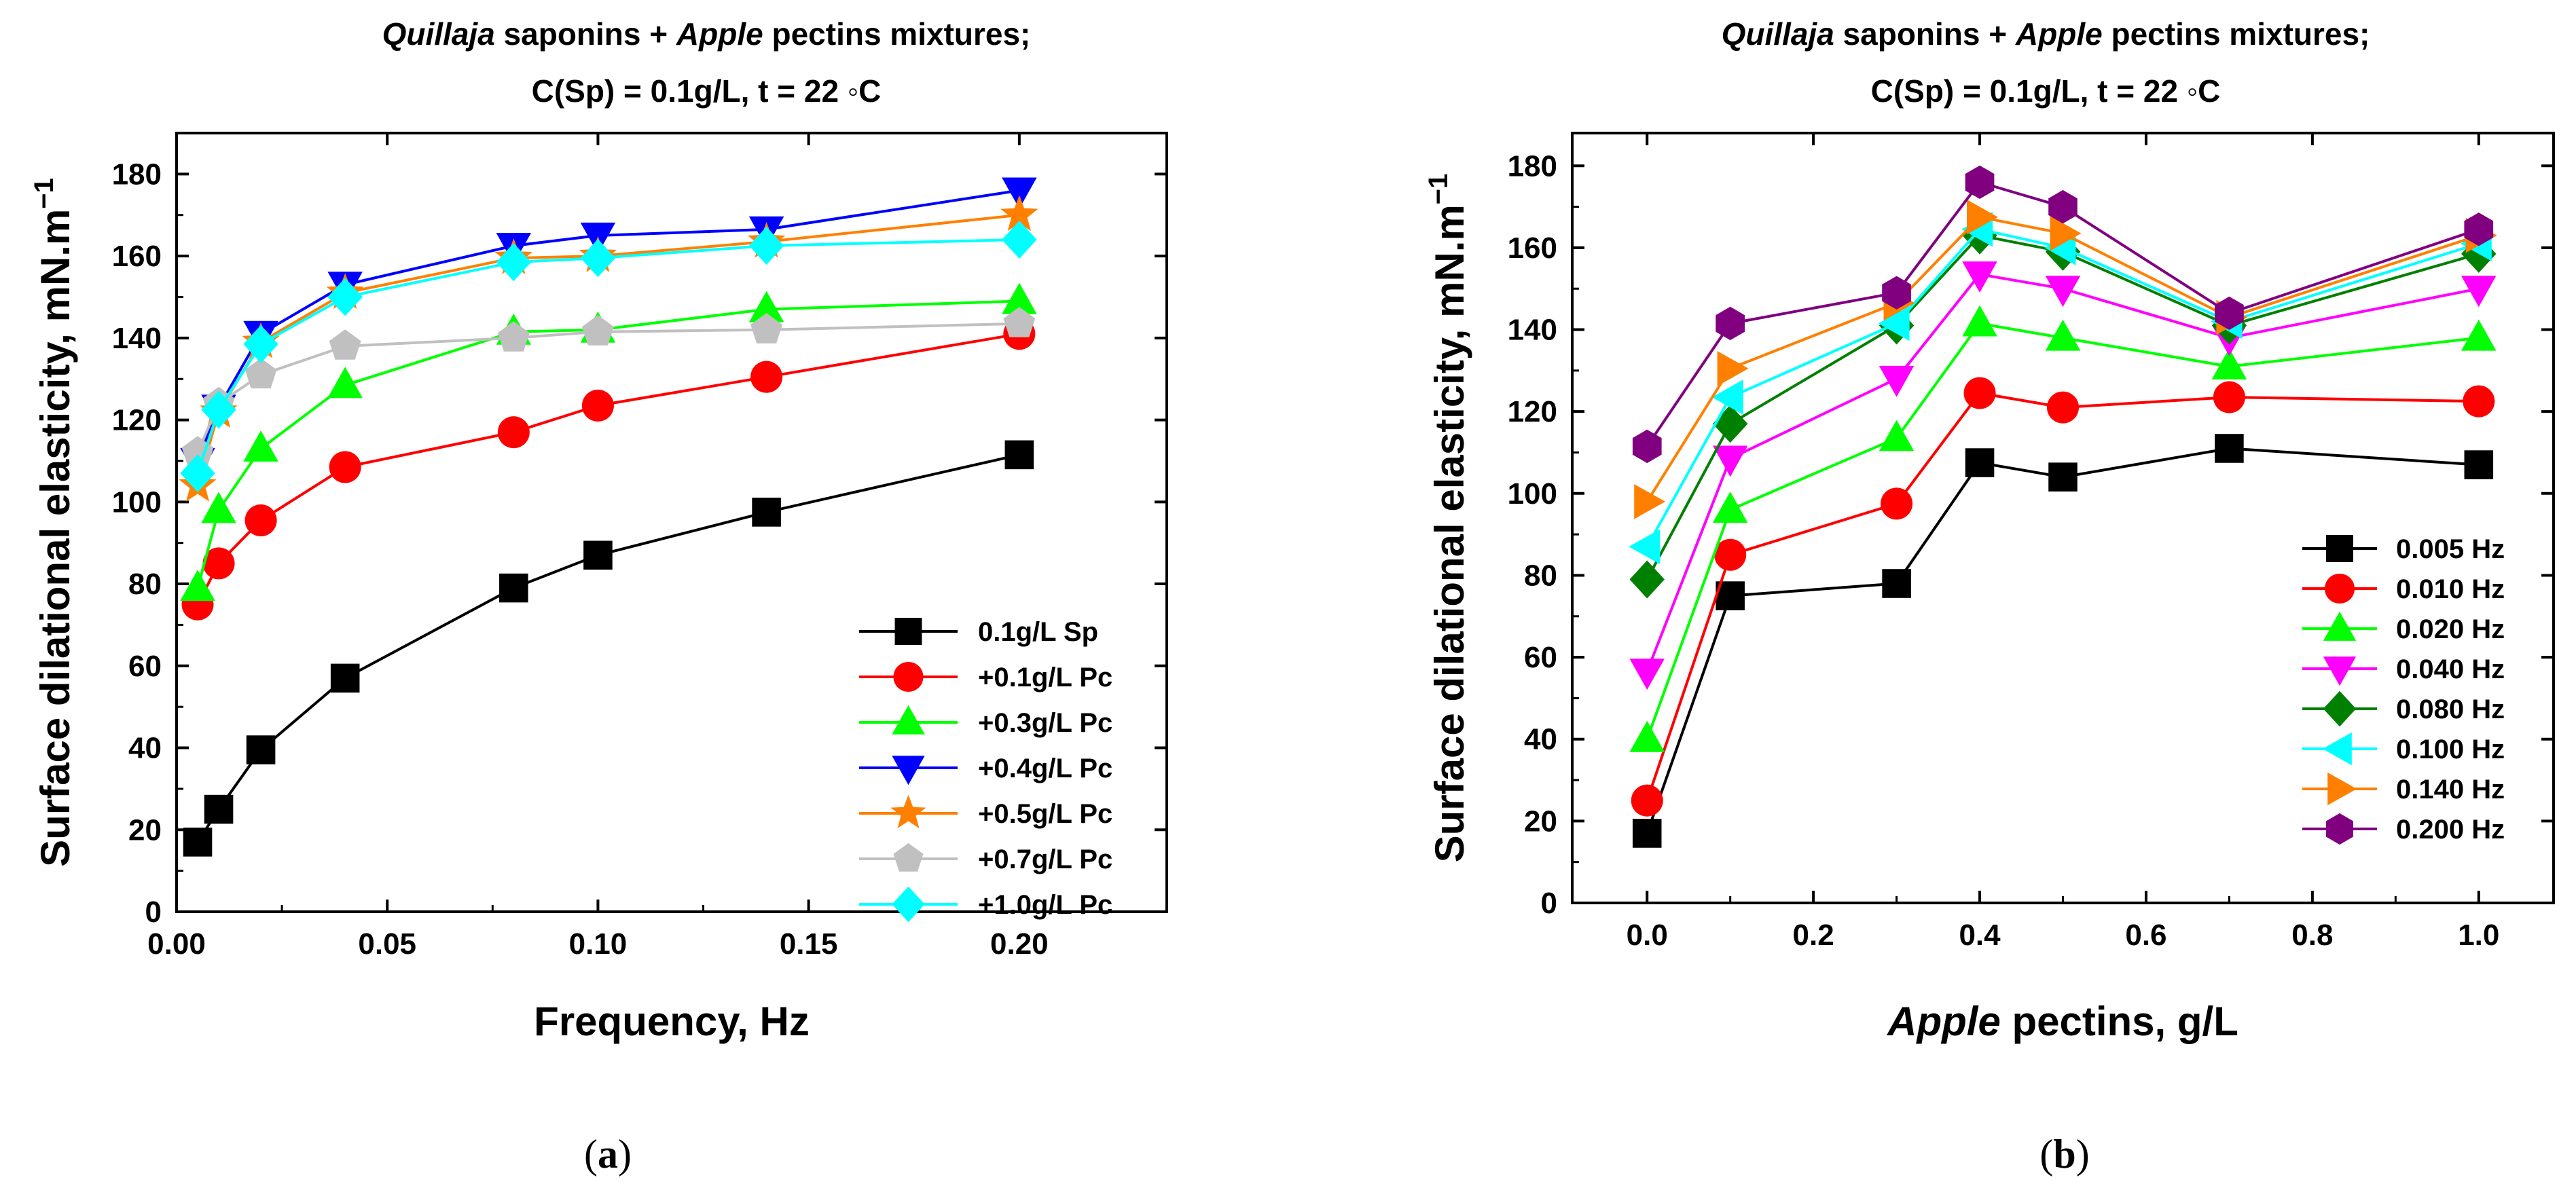  I want to click on x-tick-label: 0.05, so click(387, 944).